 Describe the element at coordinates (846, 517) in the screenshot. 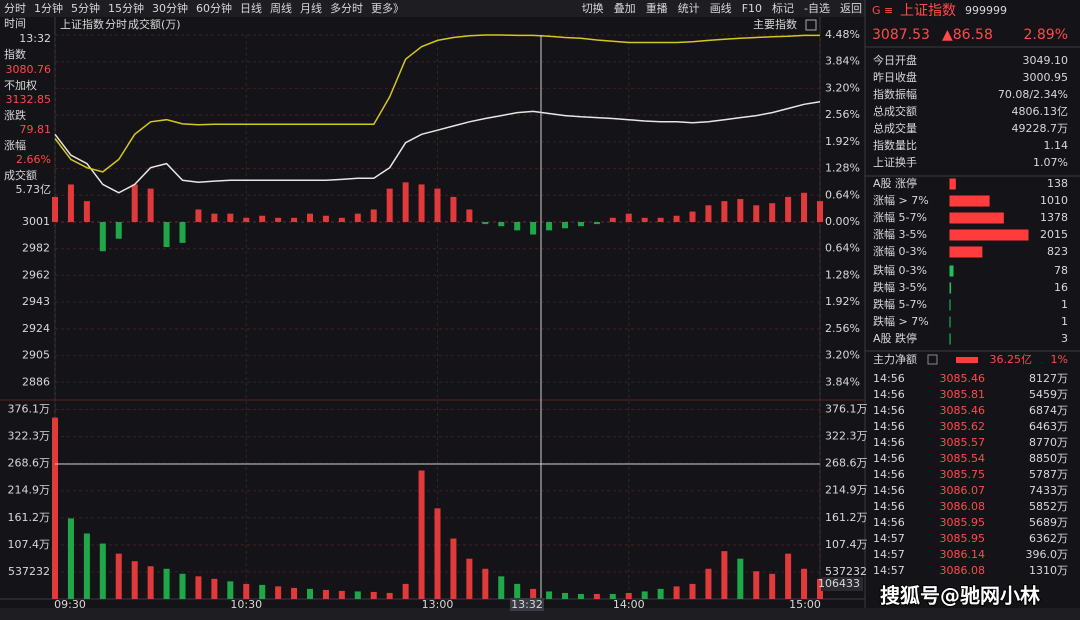

I see `volume-tick-label-right: 161.2万` at that location.